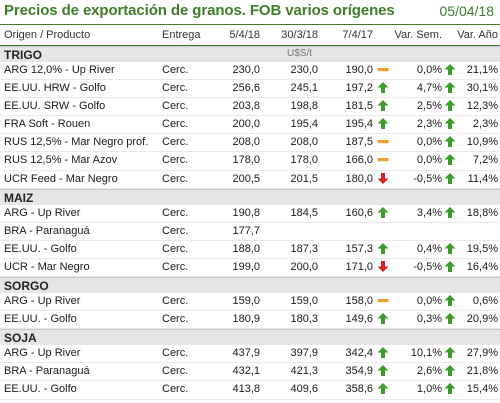 The width and height of the screenshot is (500, 403). I want to click on price-prev-year: 149,6, so click(359, 319).